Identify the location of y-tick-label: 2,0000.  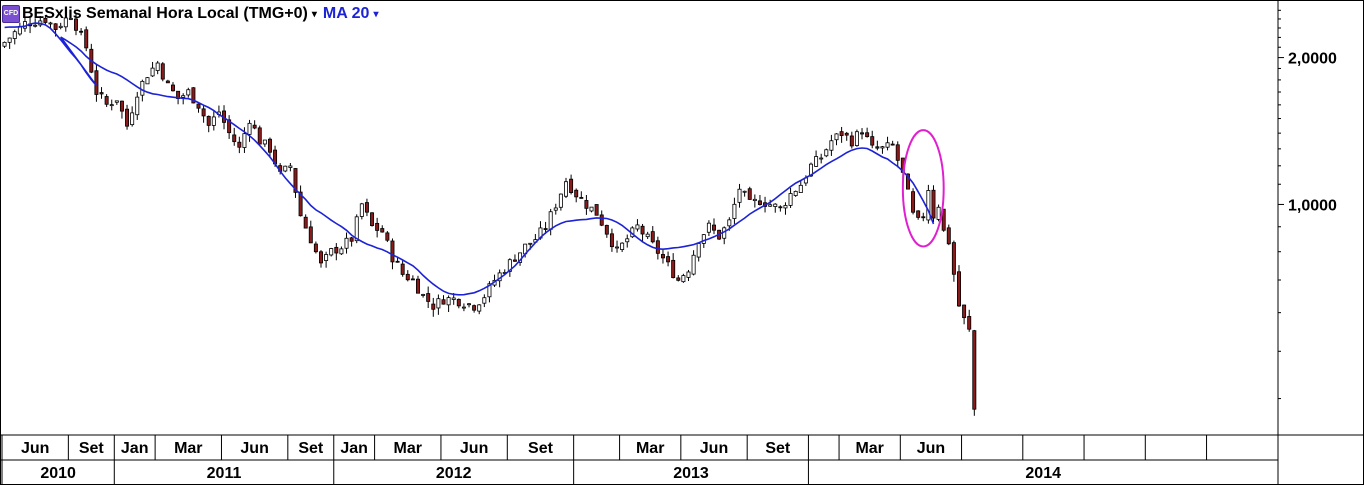
(1312, 59).